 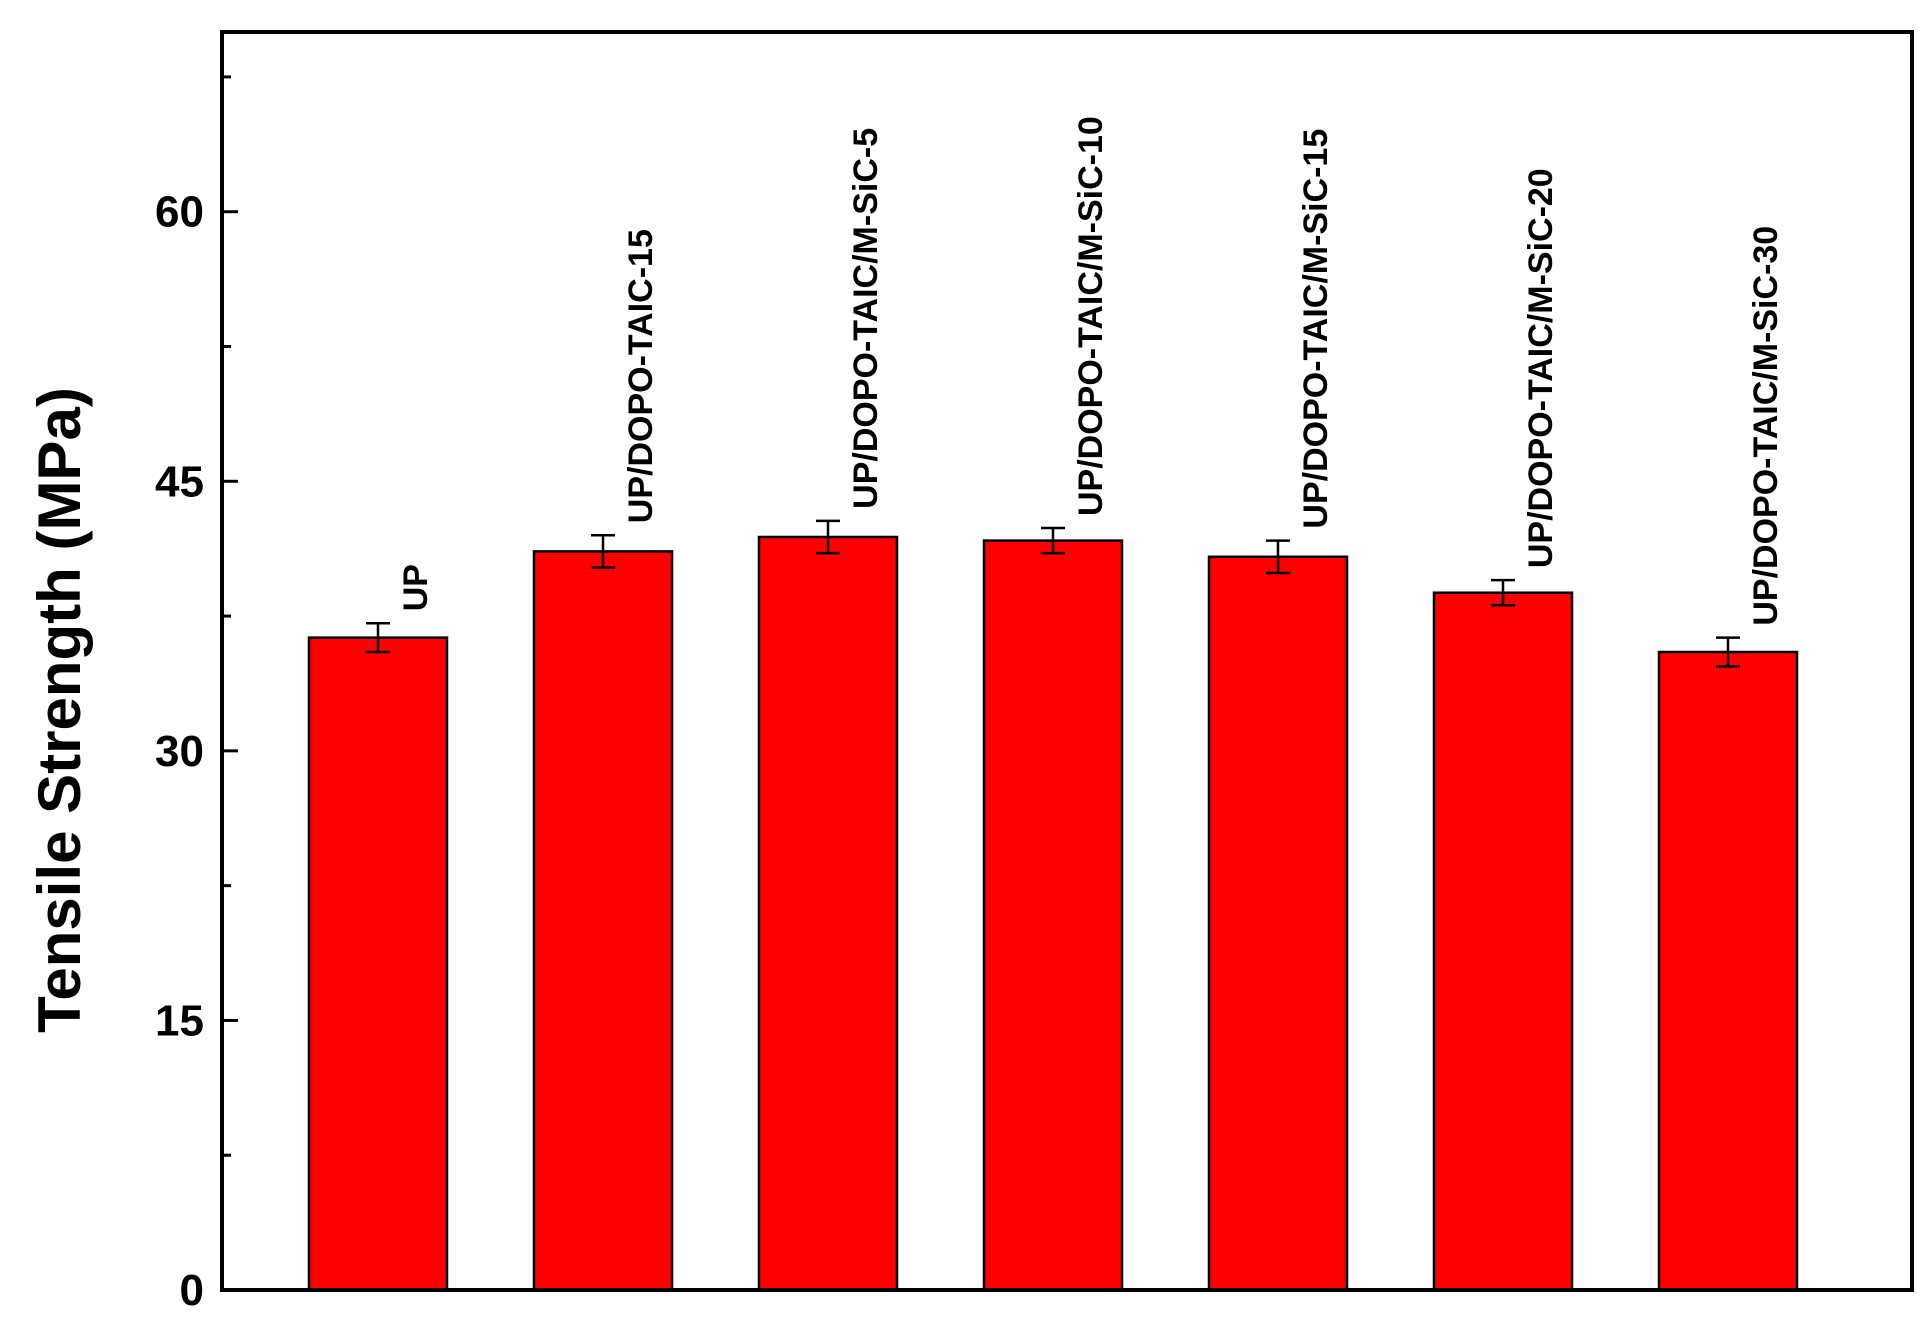 I want to click on bar-label-1: UP, so click(x=416, y=587).